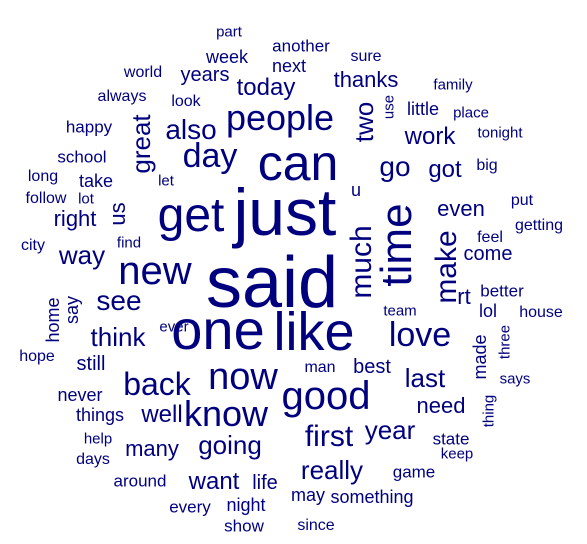 The height and width of the screenshot is (544, 587). What do you see at coordinates (119, 300) in the screenshot?
I see `word-see: see` at bounding box center [119, 300].